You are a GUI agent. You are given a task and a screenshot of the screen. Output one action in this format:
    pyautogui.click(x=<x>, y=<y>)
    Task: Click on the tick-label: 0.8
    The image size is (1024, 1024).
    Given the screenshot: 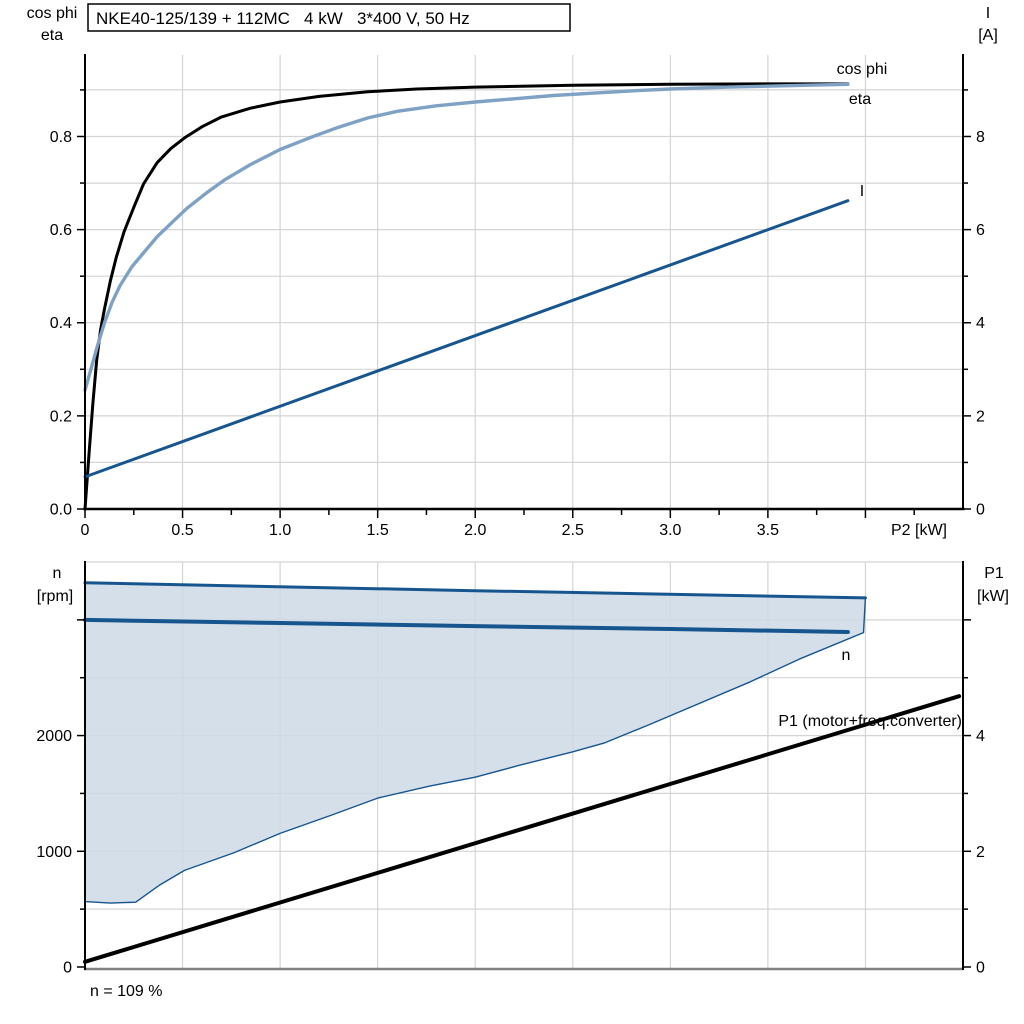 What is the action you would take?
    pyautogui.click(x=61, y=137)
    